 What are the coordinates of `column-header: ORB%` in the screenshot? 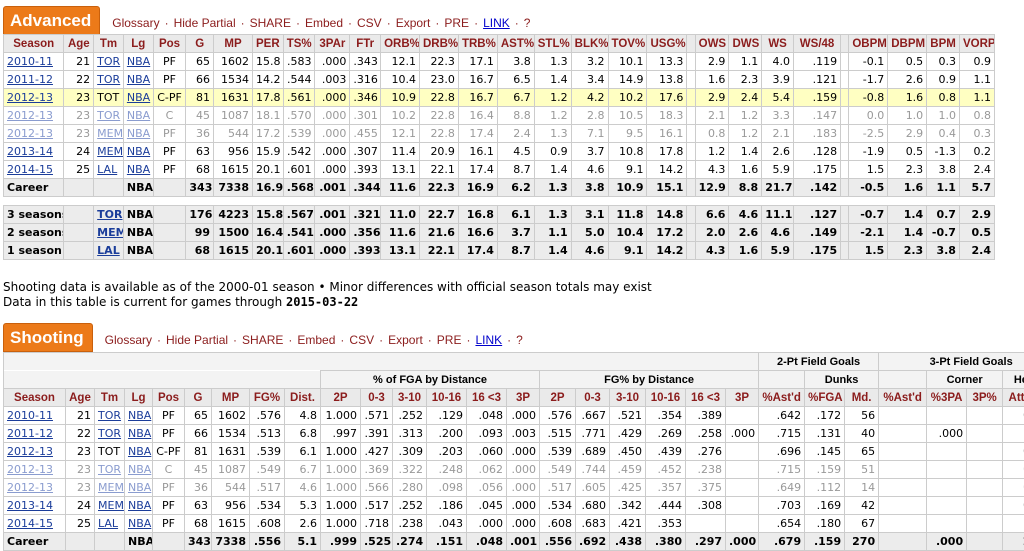 It's located at (400, 43).